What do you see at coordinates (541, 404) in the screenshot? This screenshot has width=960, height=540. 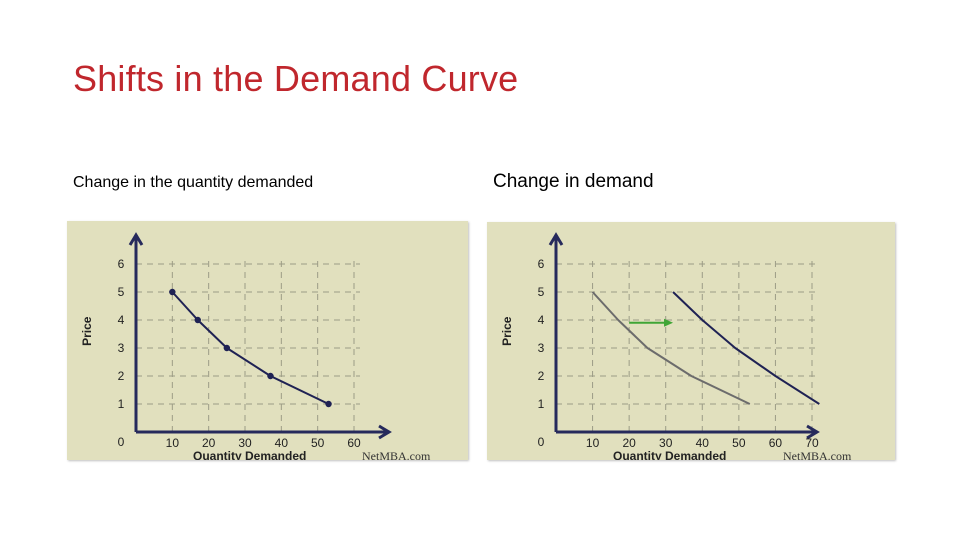 I see `right-y-tick-label: 1` at bounding box center [541, 404].